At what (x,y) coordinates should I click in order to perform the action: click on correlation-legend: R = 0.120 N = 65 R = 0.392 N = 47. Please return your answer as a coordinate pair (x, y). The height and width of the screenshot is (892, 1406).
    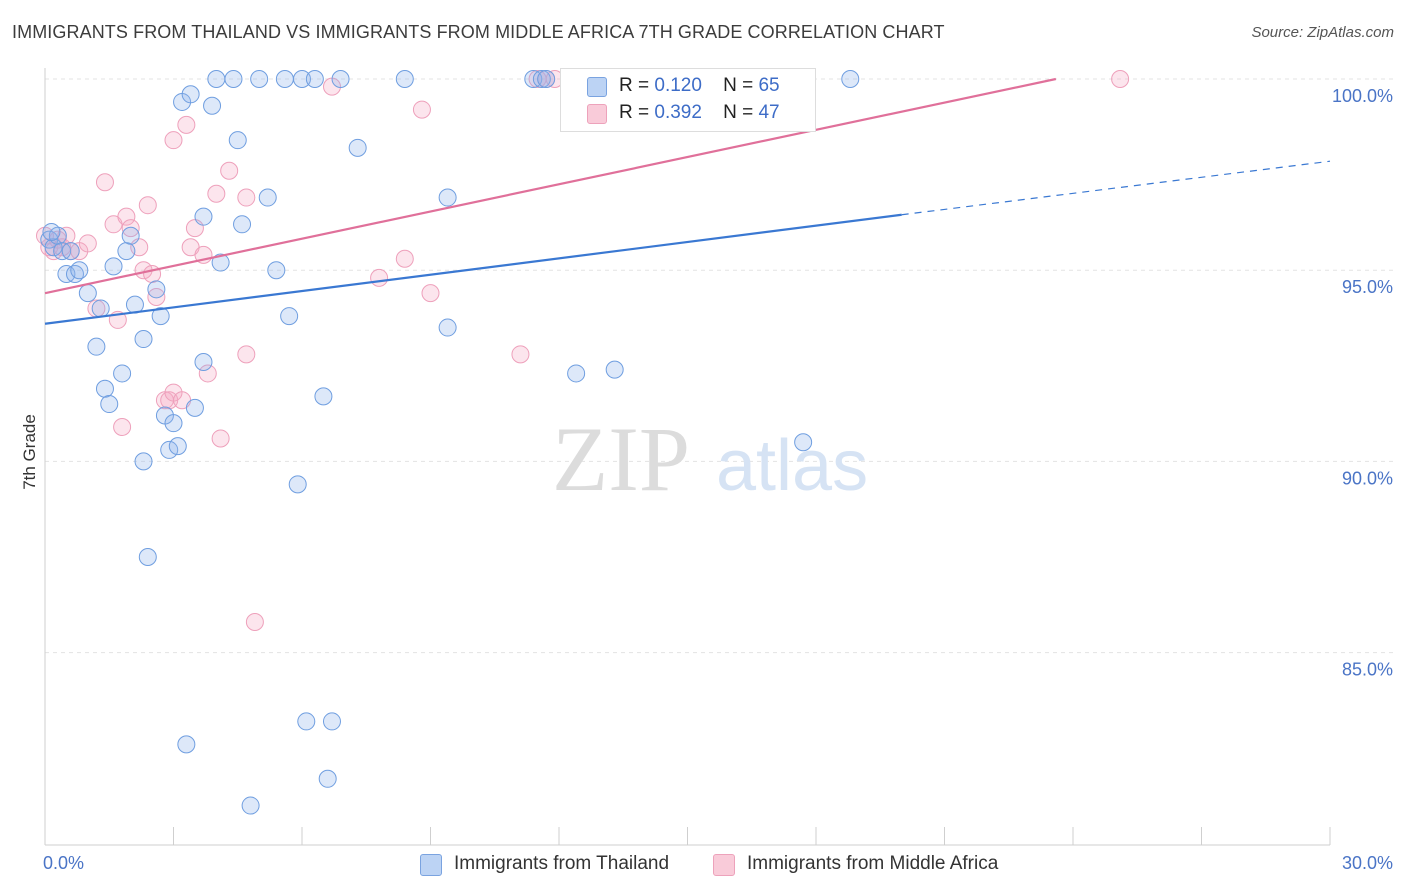
    Looking at the image, I should click on (688, 100).